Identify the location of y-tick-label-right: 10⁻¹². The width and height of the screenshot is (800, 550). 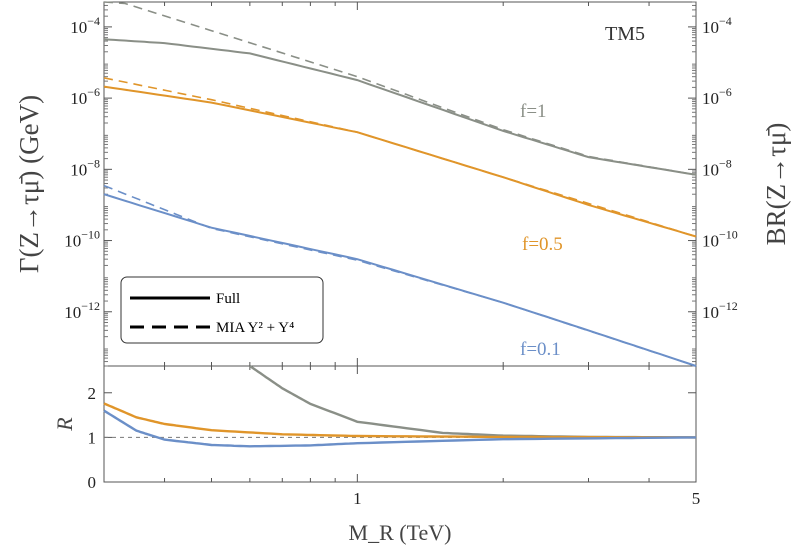
(720, 310).